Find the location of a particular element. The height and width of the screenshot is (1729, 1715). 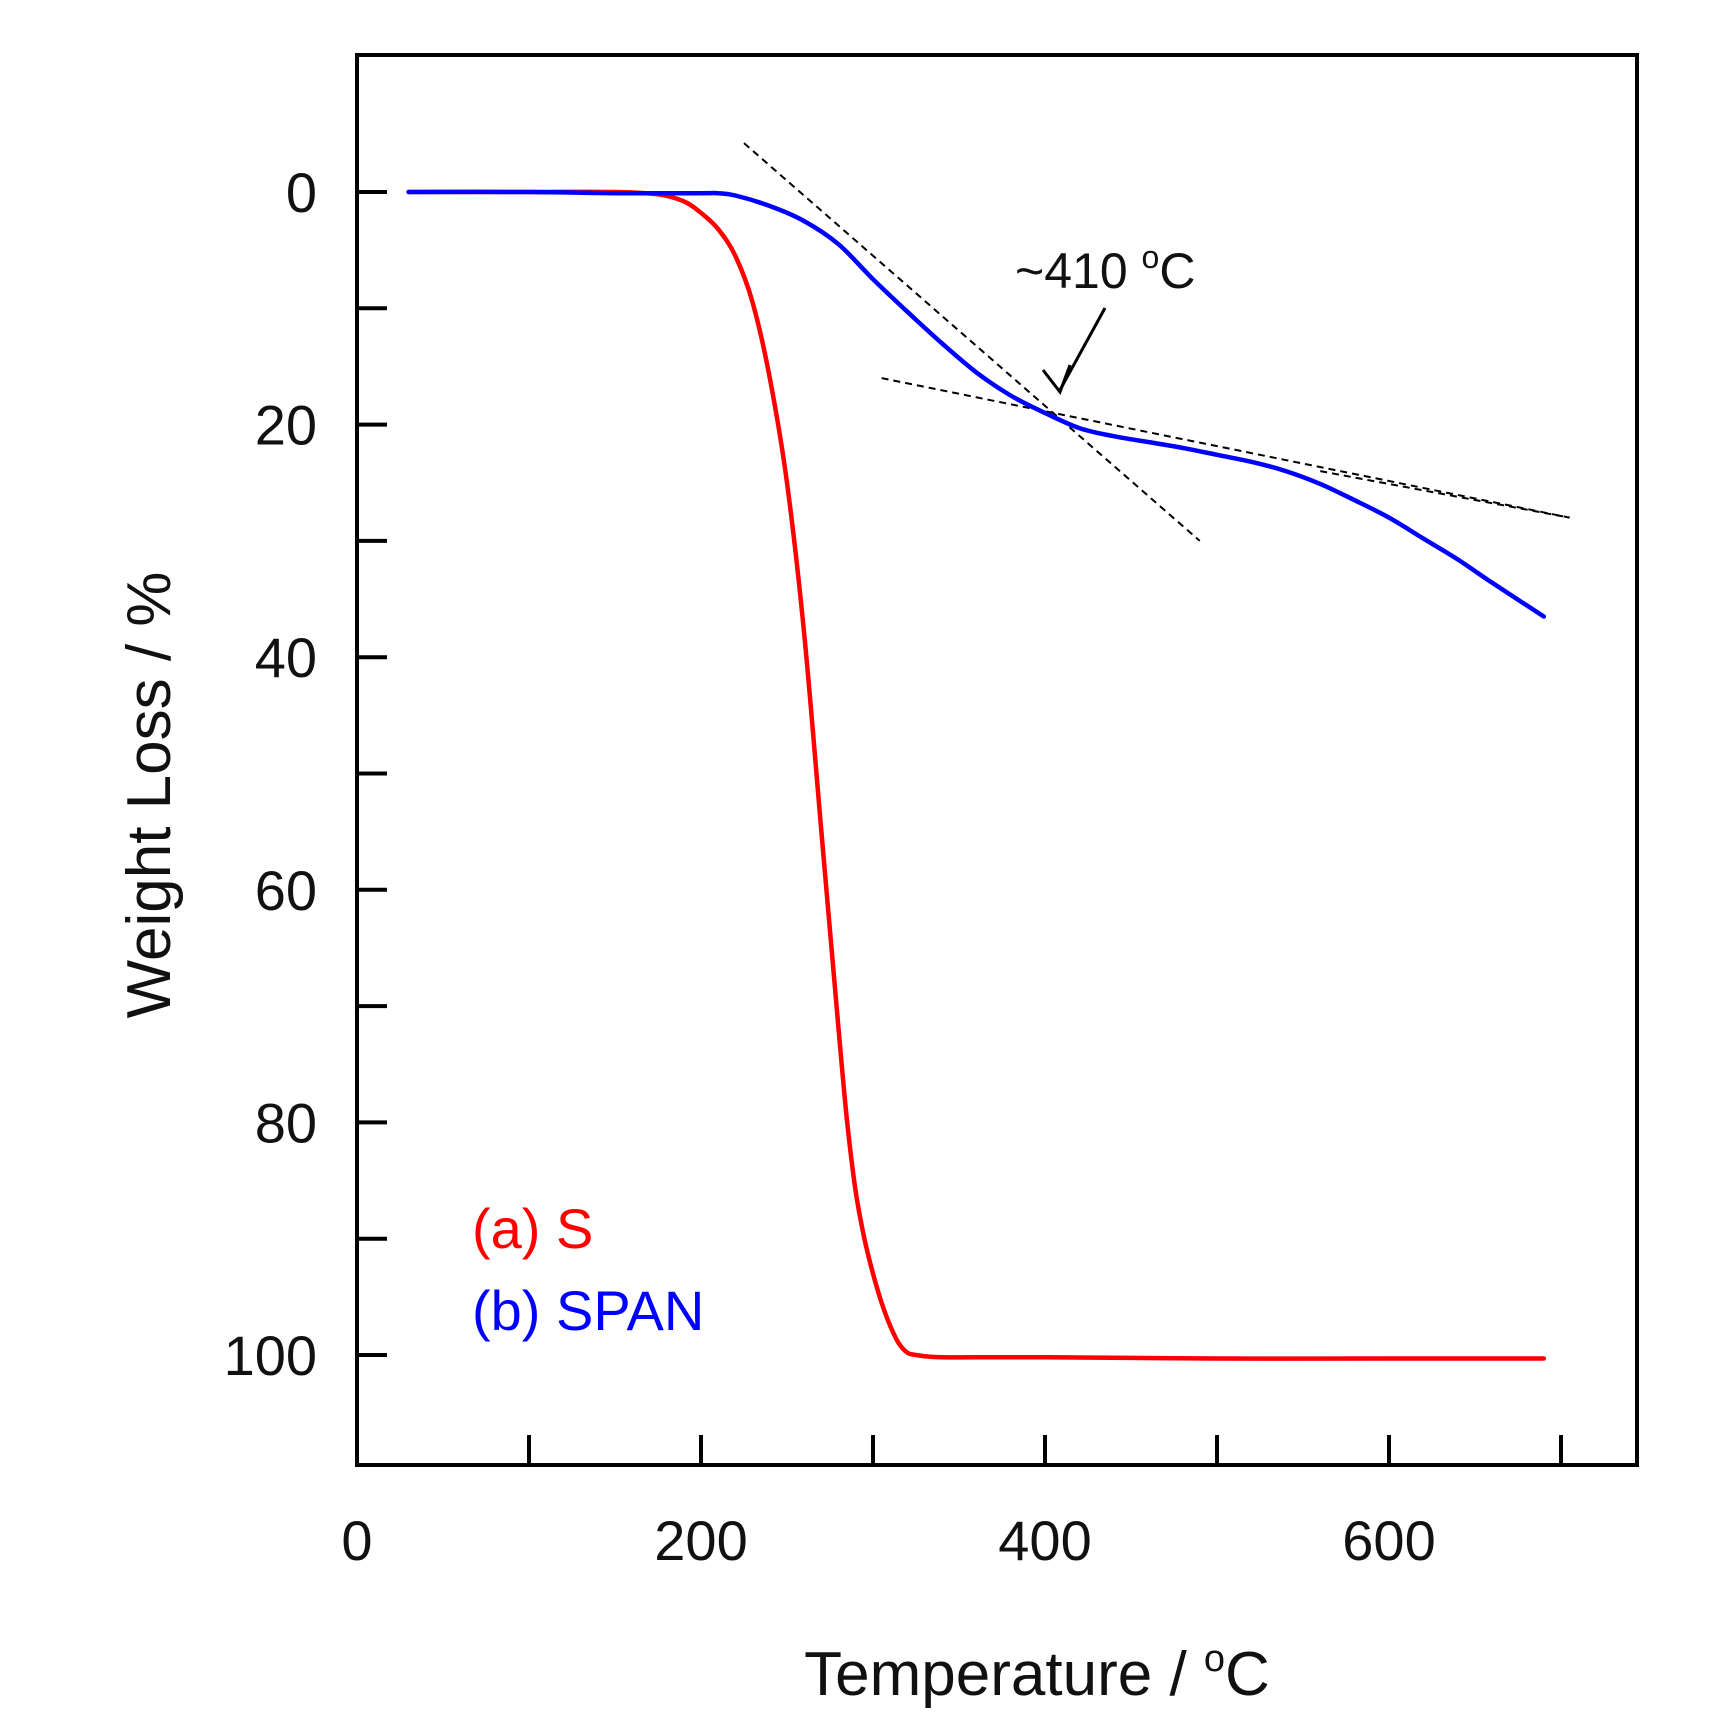

tangent-lines is located at coordinates (1156, 342).